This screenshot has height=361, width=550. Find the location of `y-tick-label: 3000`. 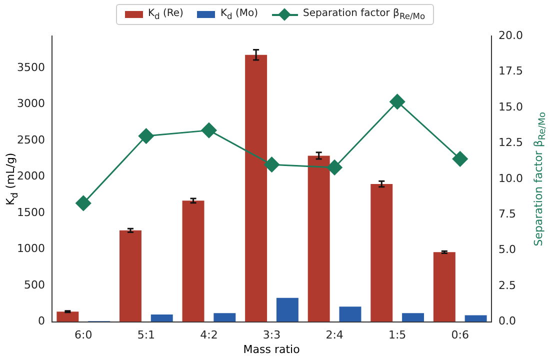

y-tick-label: 3000 is located at coordinates (30, 103).